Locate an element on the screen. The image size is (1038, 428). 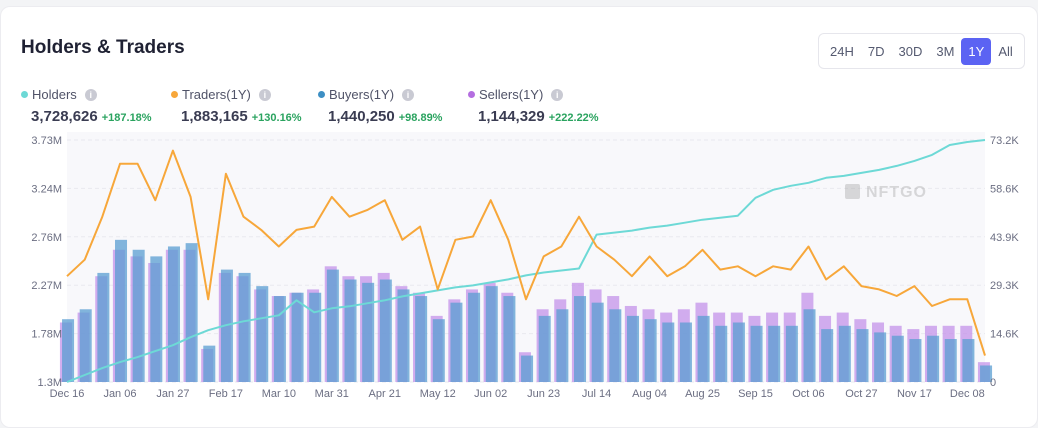
y-right-tick-label: 43.9K is located at coordinates (1004, 238).